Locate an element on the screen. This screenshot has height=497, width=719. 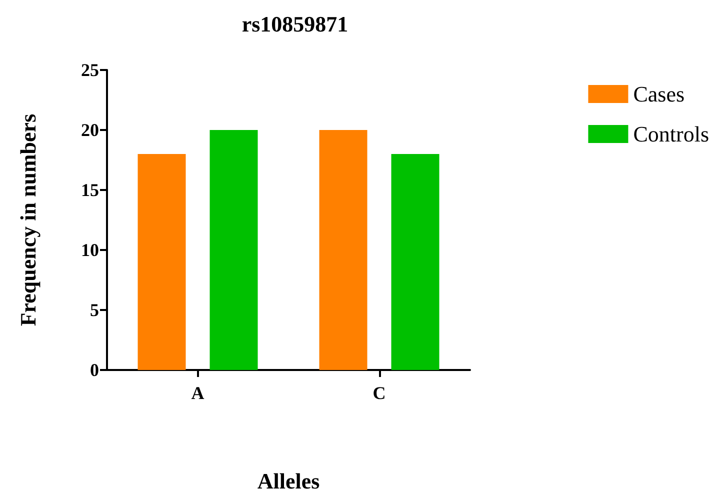
x-tick-label: A is located at coordinates (197, 393).